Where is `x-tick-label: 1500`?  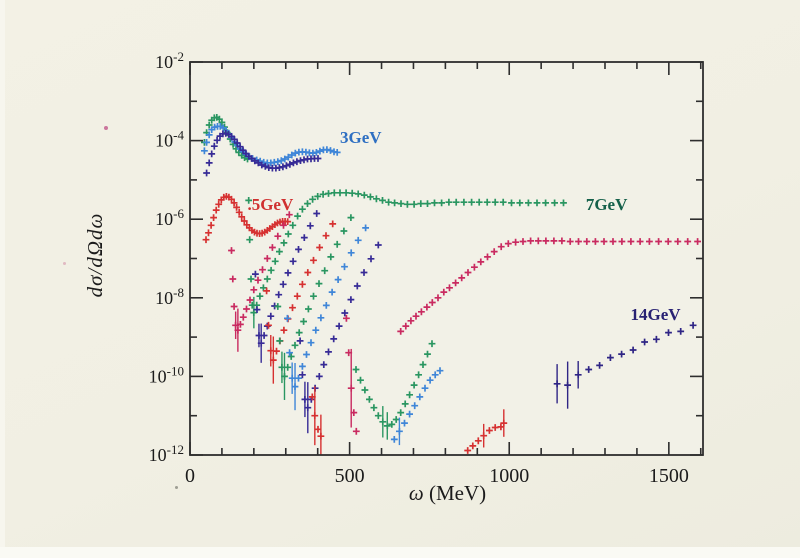 x-tick-label: 1500 is located at coordinates (669, 476).